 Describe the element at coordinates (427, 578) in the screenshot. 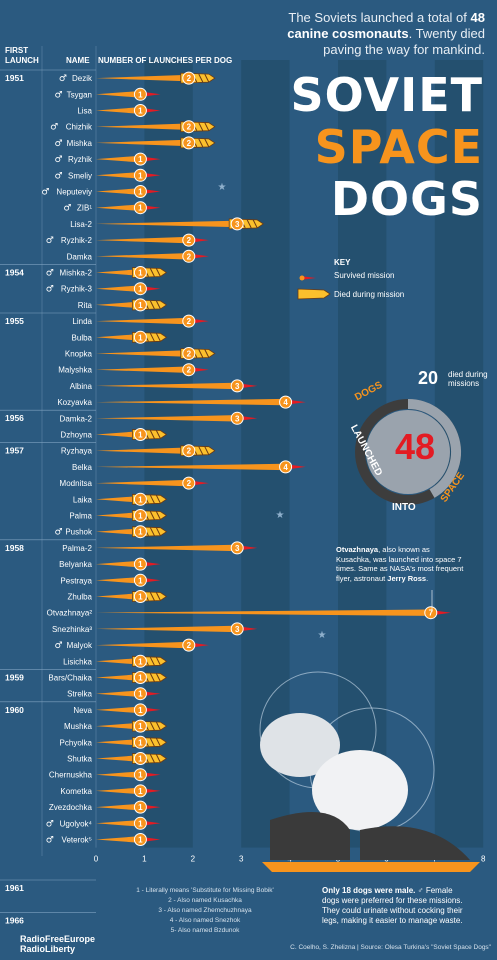

I see `annotation-text2: .` at that location.